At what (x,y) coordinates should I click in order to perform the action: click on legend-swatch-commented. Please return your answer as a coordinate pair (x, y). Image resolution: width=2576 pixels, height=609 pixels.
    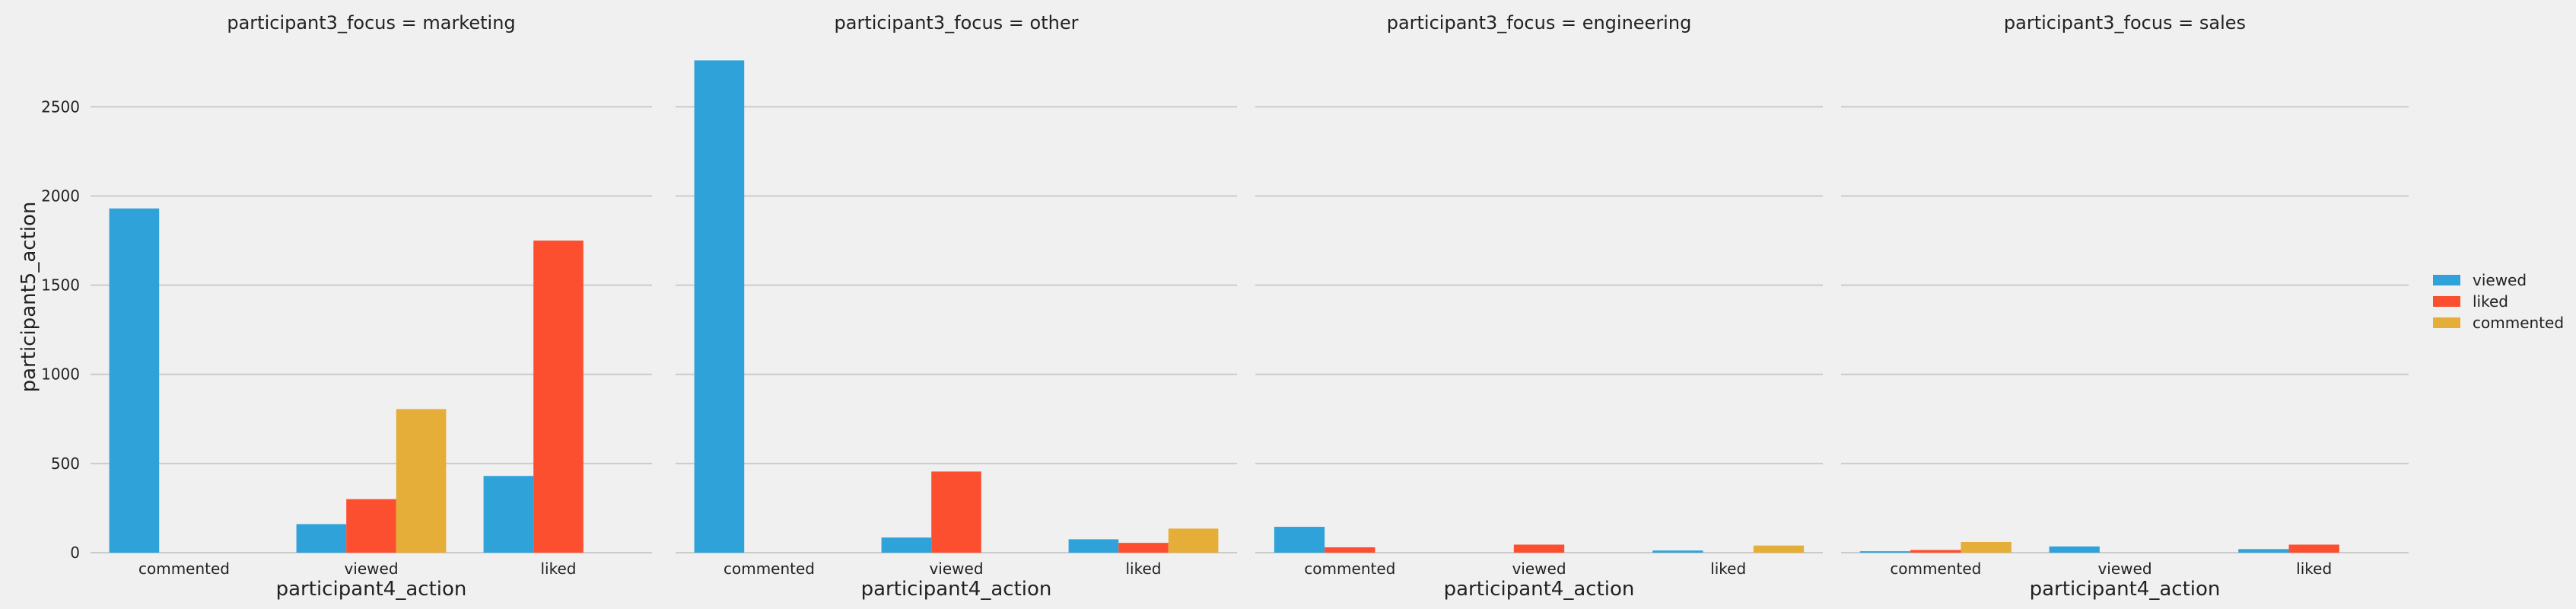
    Looking at the image, I should click on (2446, 322).